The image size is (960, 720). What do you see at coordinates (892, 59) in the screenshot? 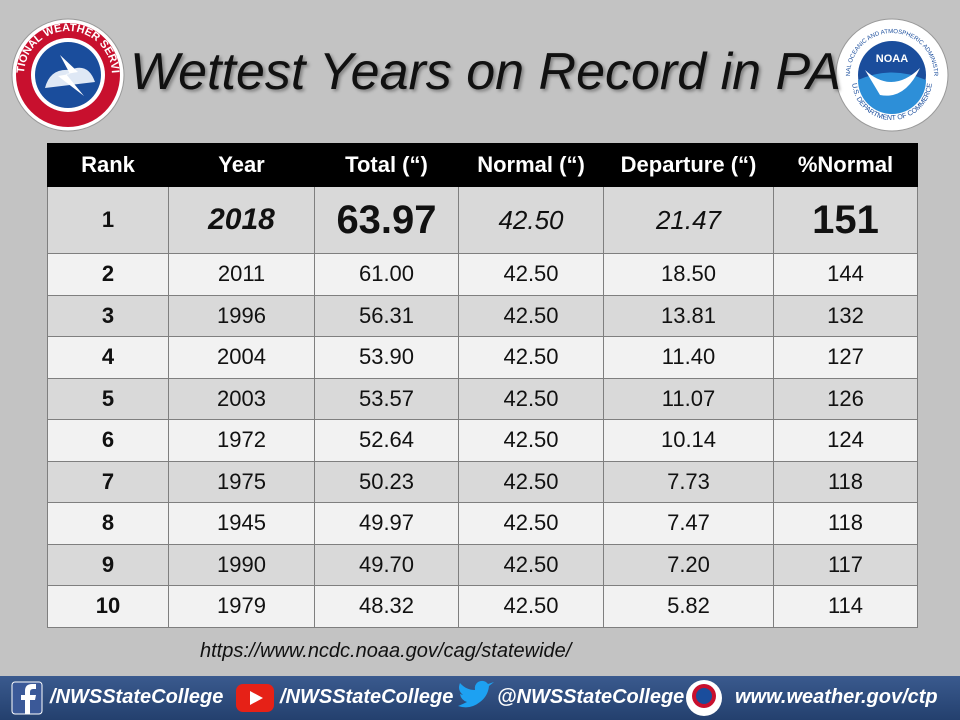
I see `noaa-text: NOAA` at bounding box center [892, 59].